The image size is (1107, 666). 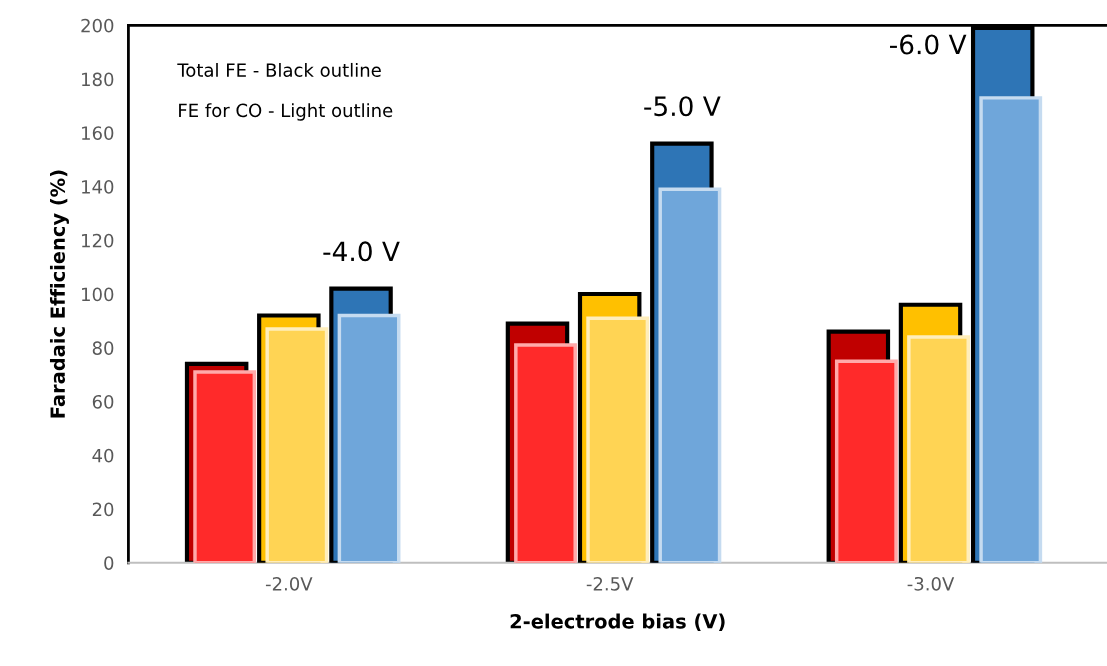 What do you see at coordinates (109, 563) in the screenshot?
I see `y-tick-label: 0` at bounding box center [109, 563].